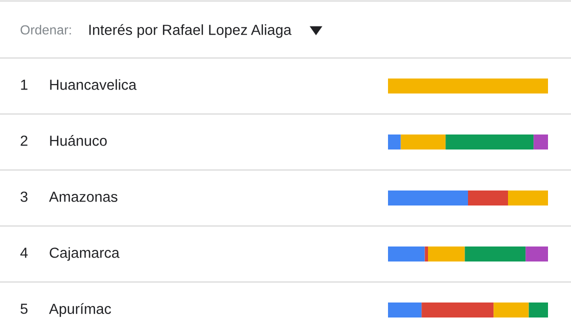 Image resolution: width=571 pixels, height=336 pixels. I want to click on text: 2, so click(24, 141).